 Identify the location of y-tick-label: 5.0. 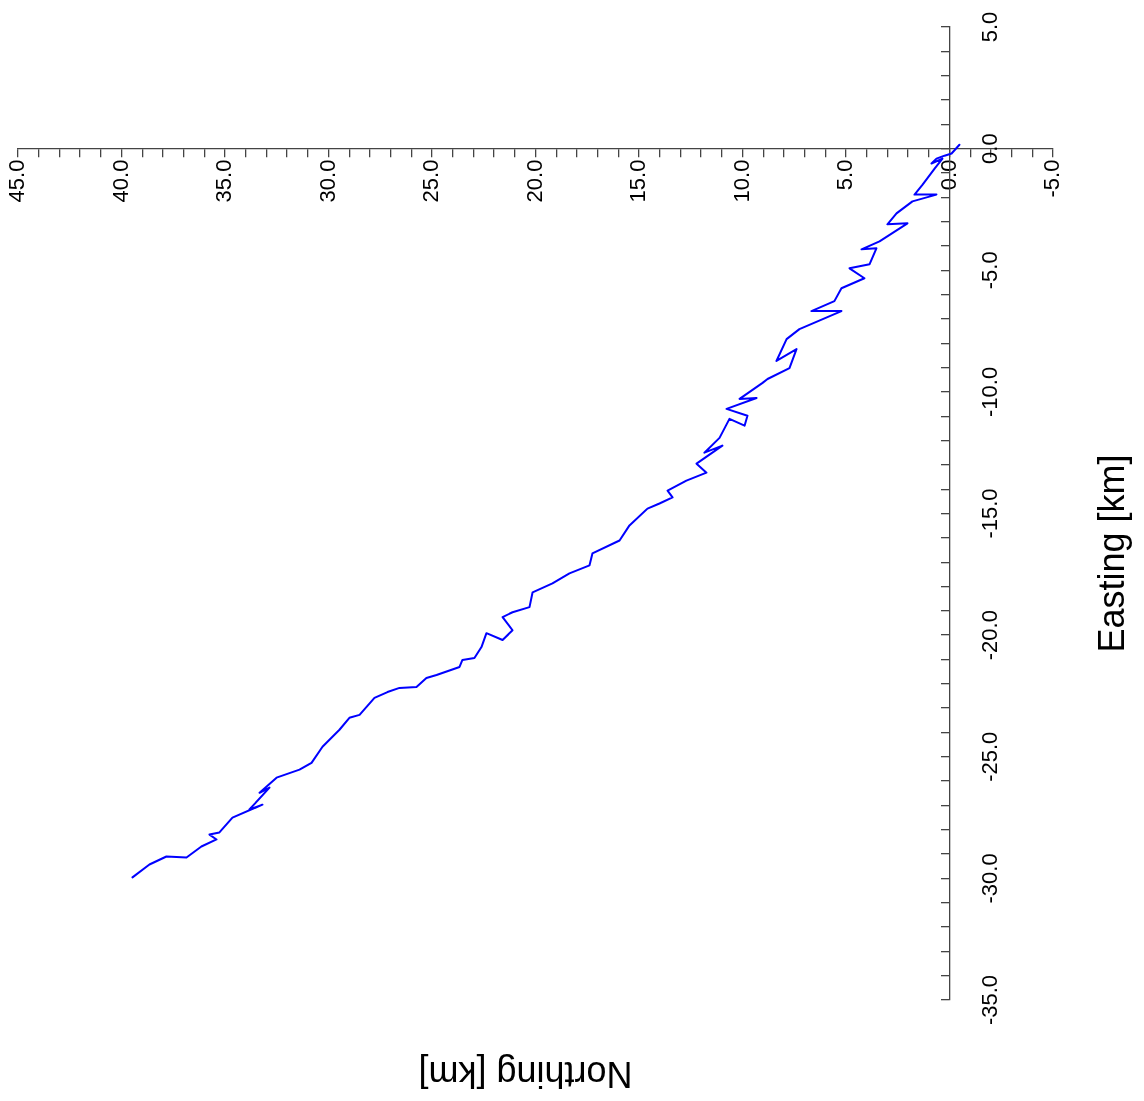
(989, 27).